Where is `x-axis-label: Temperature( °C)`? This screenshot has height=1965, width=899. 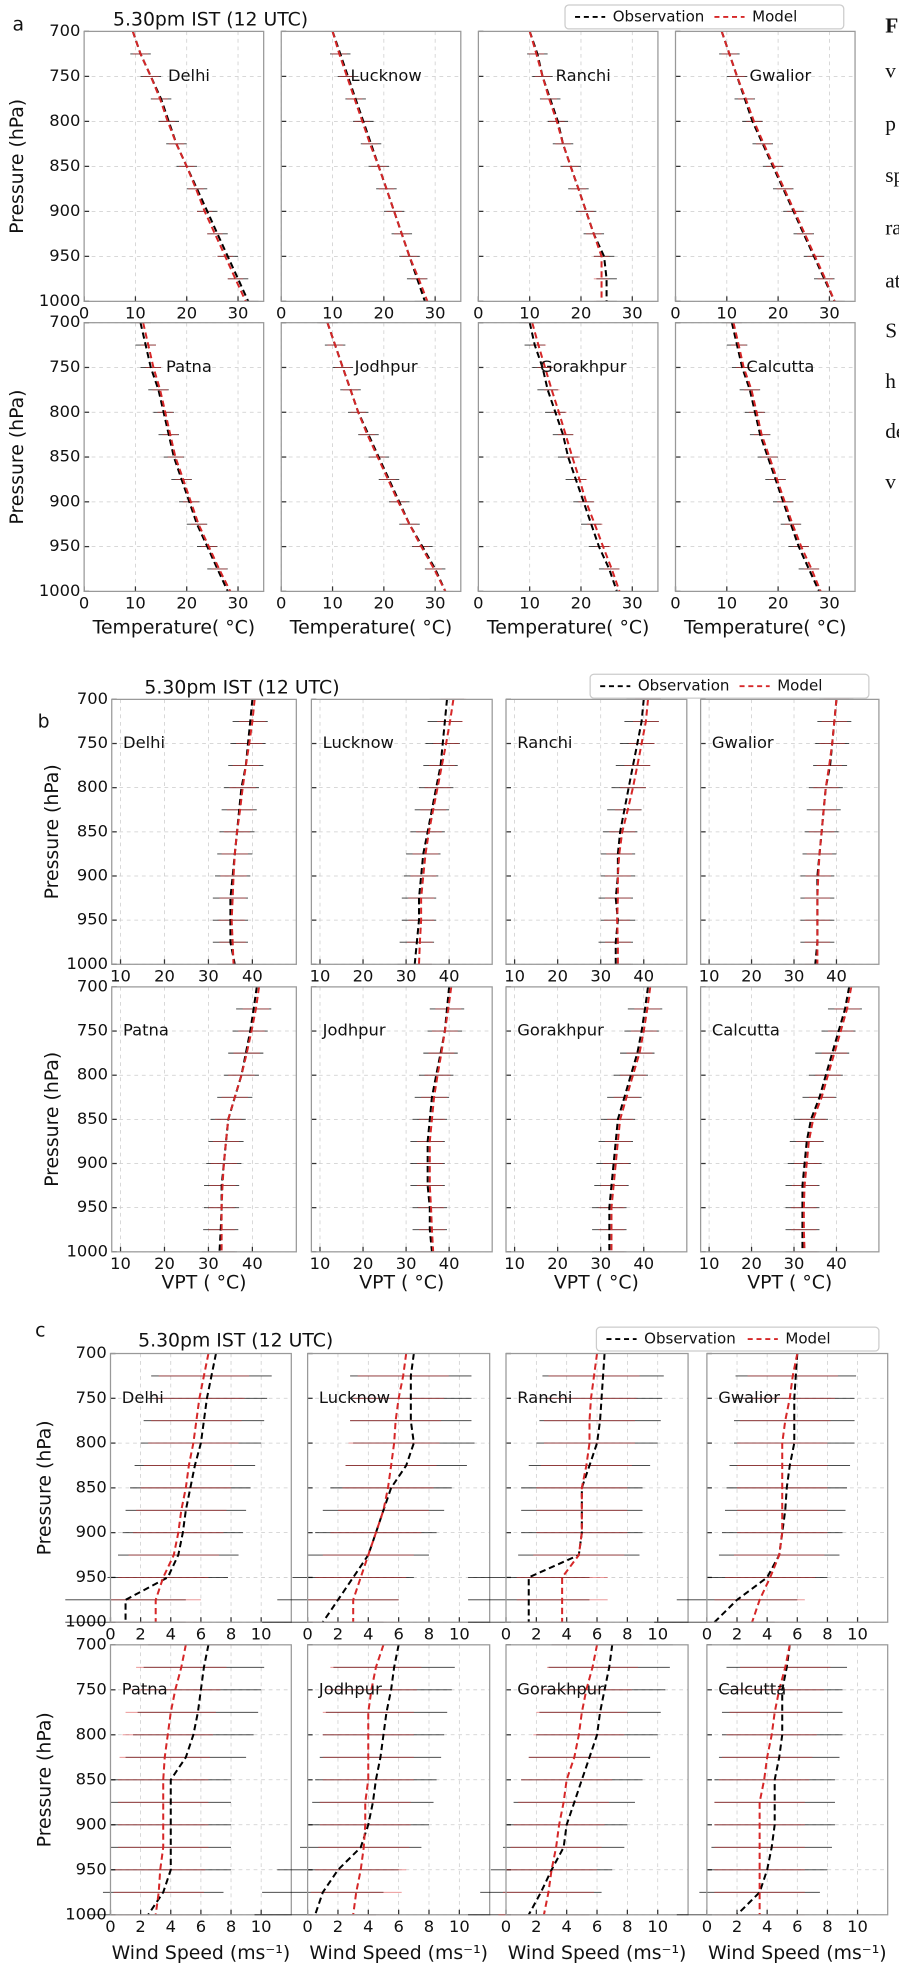
x-axis-label: Temperature( °C) is located at coordinates (568, 627).